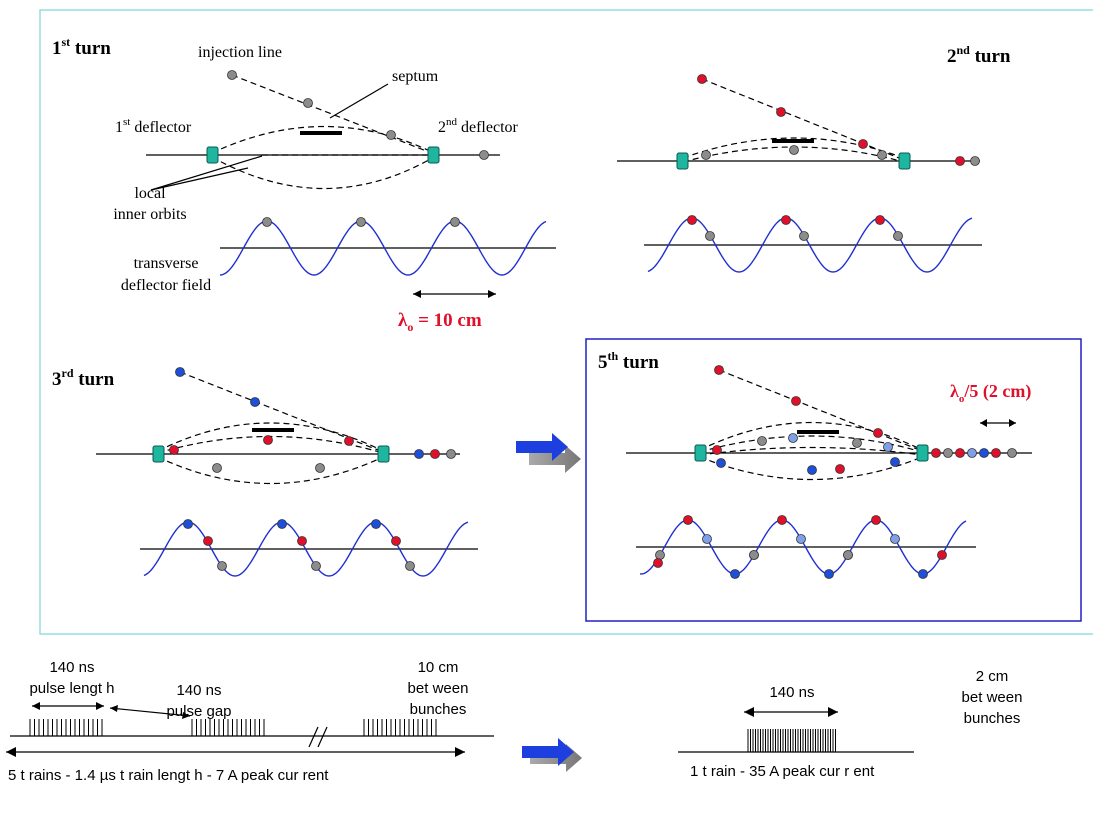 The image size is (1093, 819). What do you see at coordinates (782, 771) in the screenshot?
I see `one-train-label: 1 t rain - 35 A peak cur r ent` at bounding box center [782, 771].